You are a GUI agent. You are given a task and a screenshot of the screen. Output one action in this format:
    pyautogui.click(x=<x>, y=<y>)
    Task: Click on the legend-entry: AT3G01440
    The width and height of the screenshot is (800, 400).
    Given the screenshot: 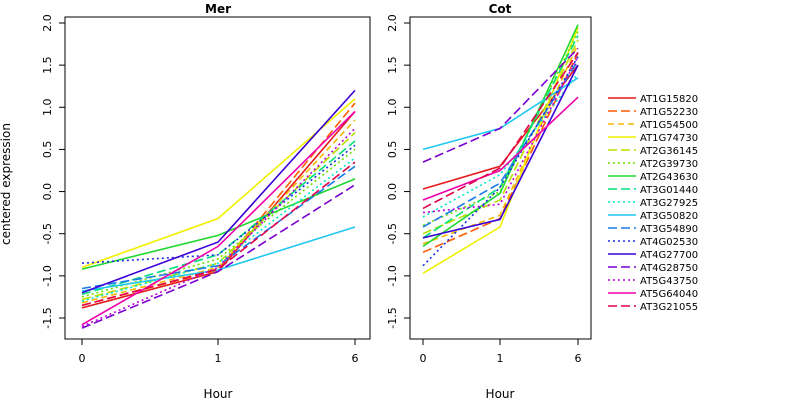 What is the action you would take?
    pyautogui.click(x=669, y=190)
    